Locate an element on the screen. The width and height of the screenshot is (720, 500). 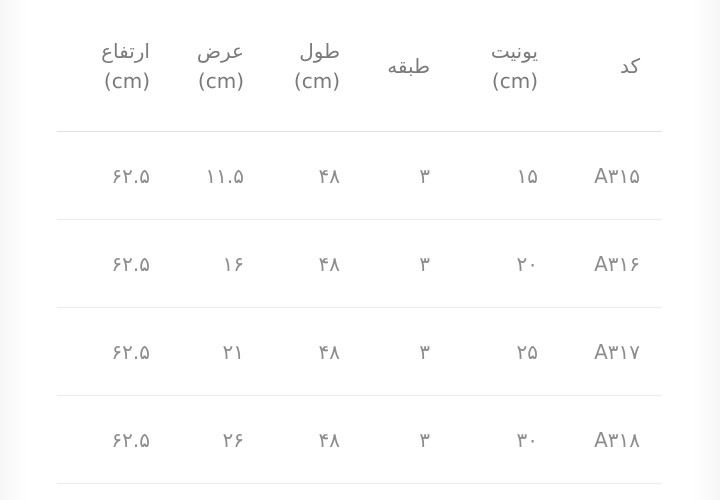
header-label: کد is located at coordinates (629, 65).